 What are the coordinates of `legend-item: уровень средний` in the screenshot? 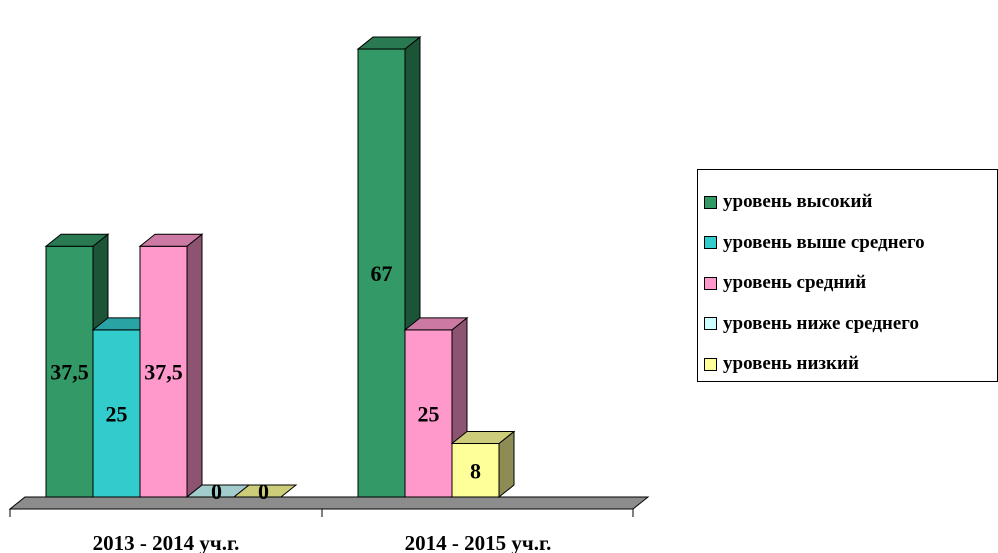 It's located at (850, 283).